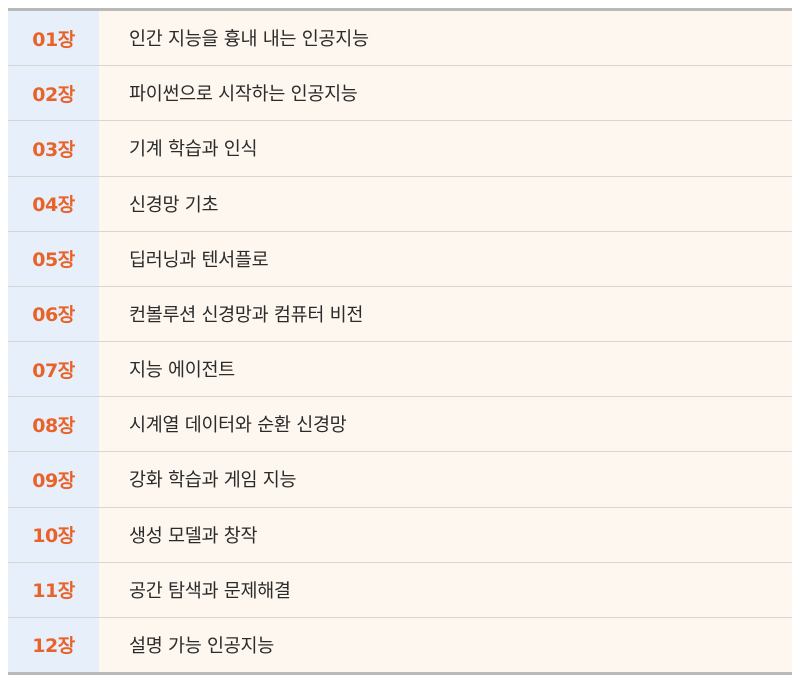 The height and width of the screenshot is (685, 800). Describe the element at coordinates (445, 258) in the screenshot. I see `chapter-title: 딥러닝과 텐서플로` at that location.